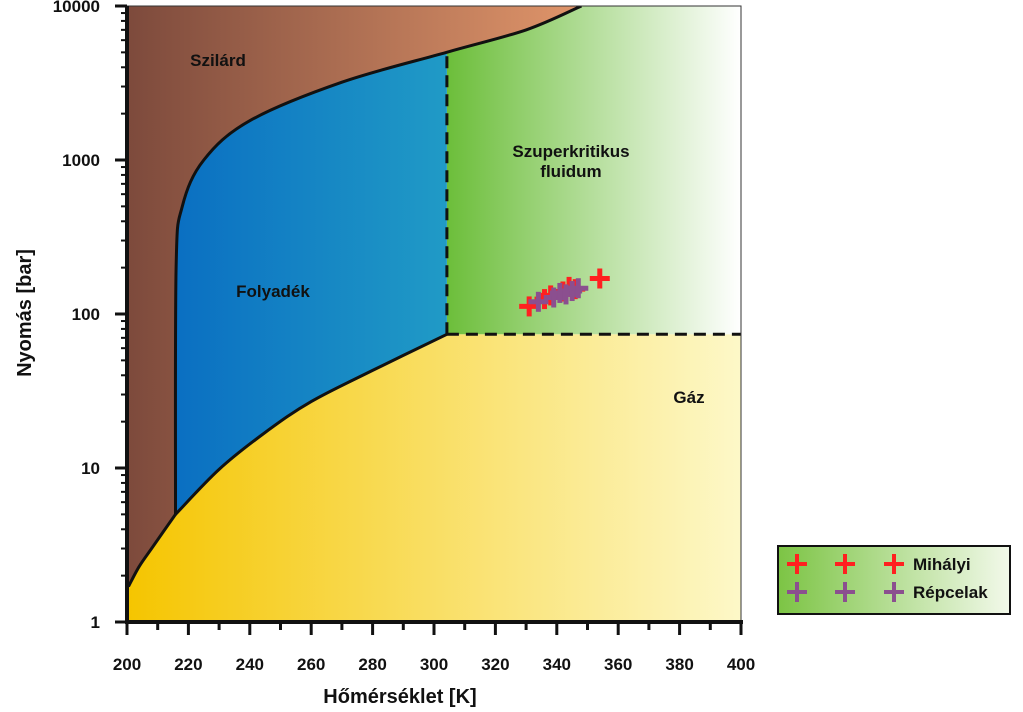 The height and width of the screenshot is (712, 1023). I want to click on region-label-supercritical: Szuperkritikus fluidum, so click(570, 161).